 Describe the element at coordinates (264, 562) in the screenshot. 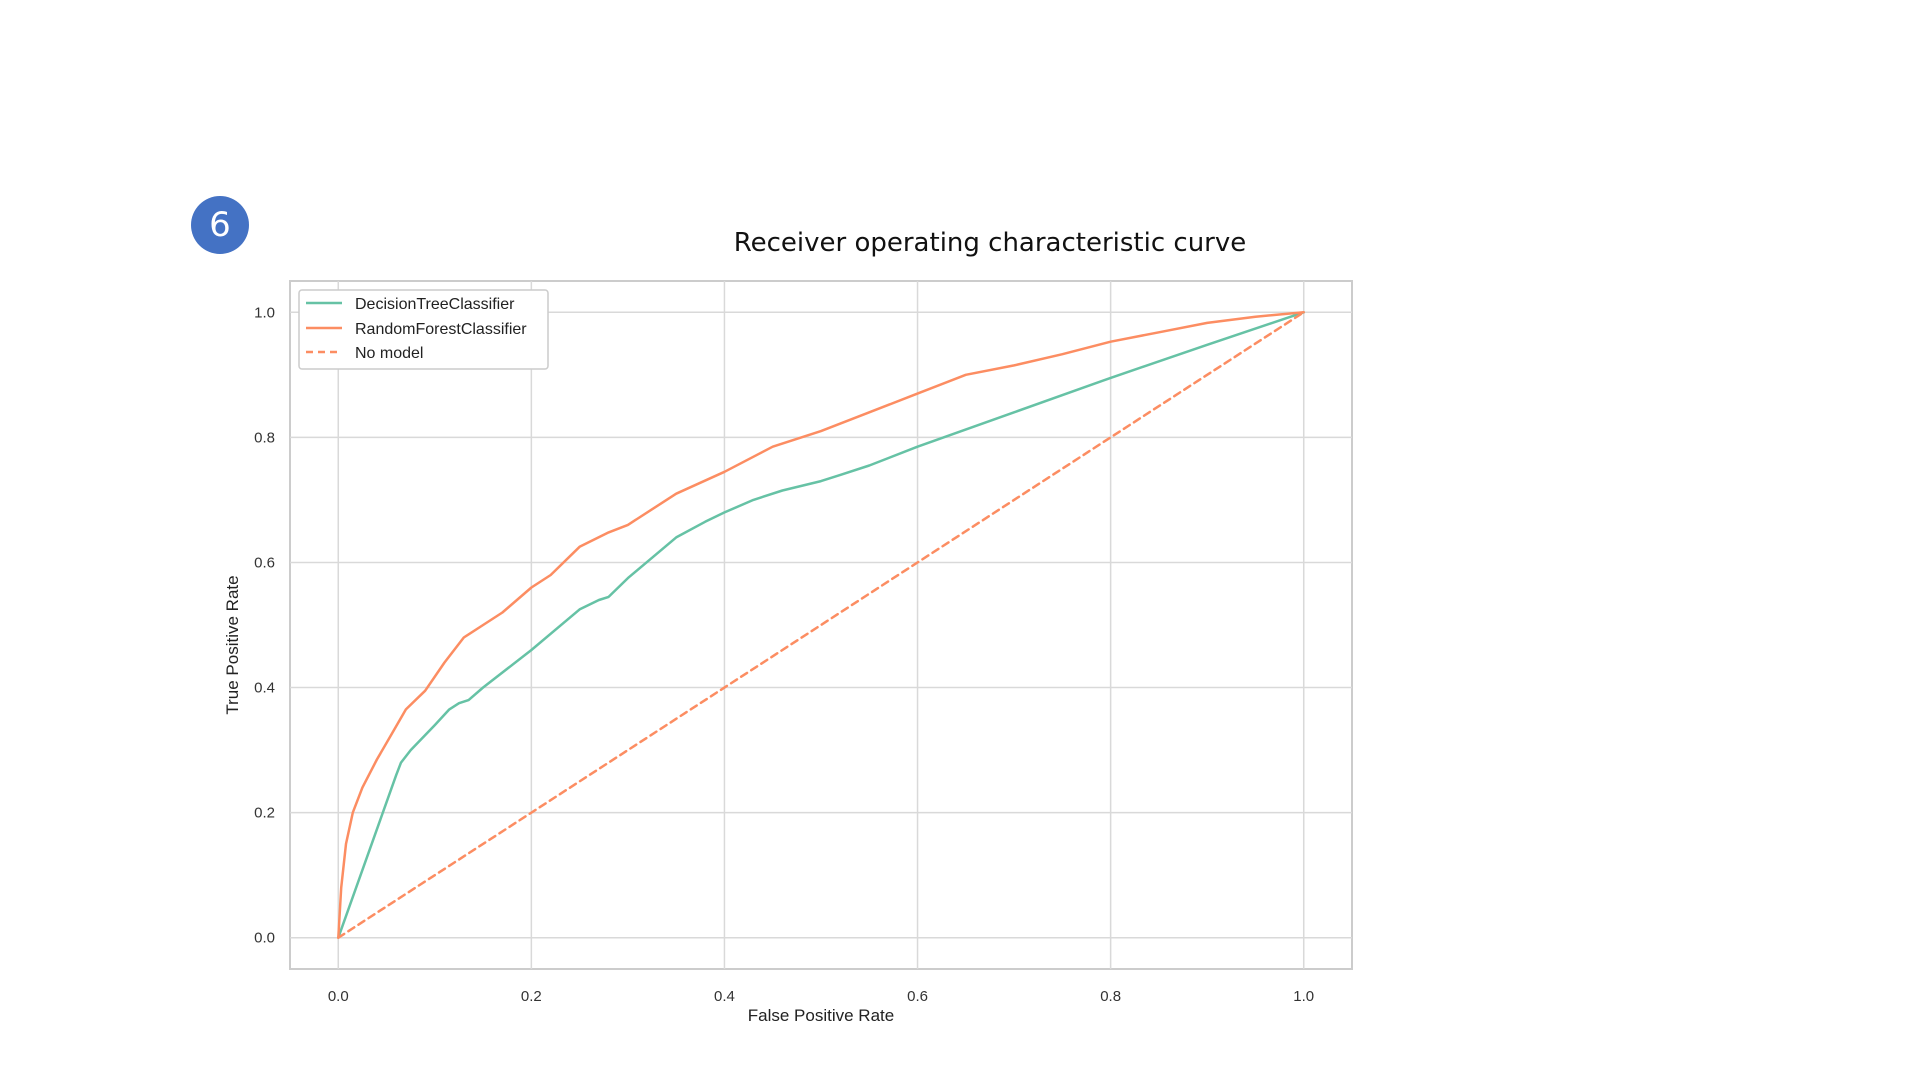

I see `y-tick-label: 0.6` at that location.